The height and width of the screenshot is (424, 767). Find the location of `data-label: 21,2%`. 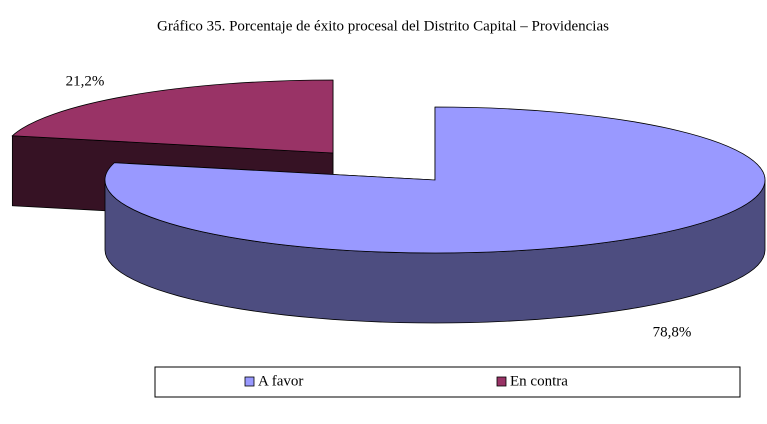

data-label: 21,2% is located at coordinates (85, 81).